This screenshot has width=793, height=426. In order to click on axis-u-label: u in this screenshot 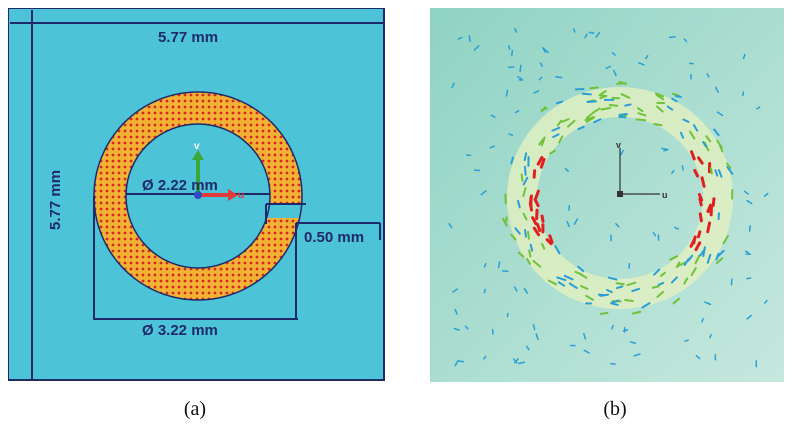, I will do `click(241, 195)`.